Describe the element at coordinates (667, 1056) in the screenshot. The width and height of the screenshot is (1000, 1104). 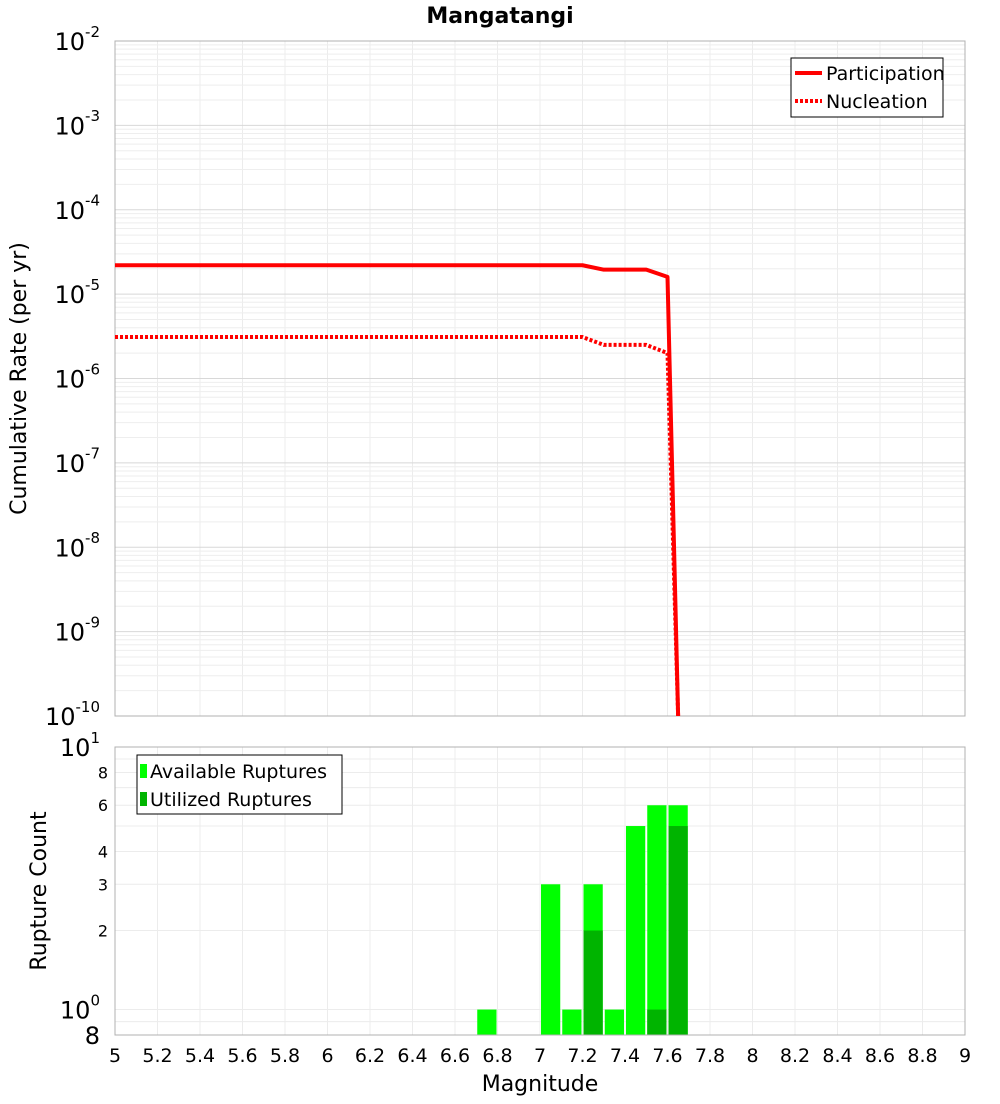
I see `x-tick-label: 7.6` at that location.